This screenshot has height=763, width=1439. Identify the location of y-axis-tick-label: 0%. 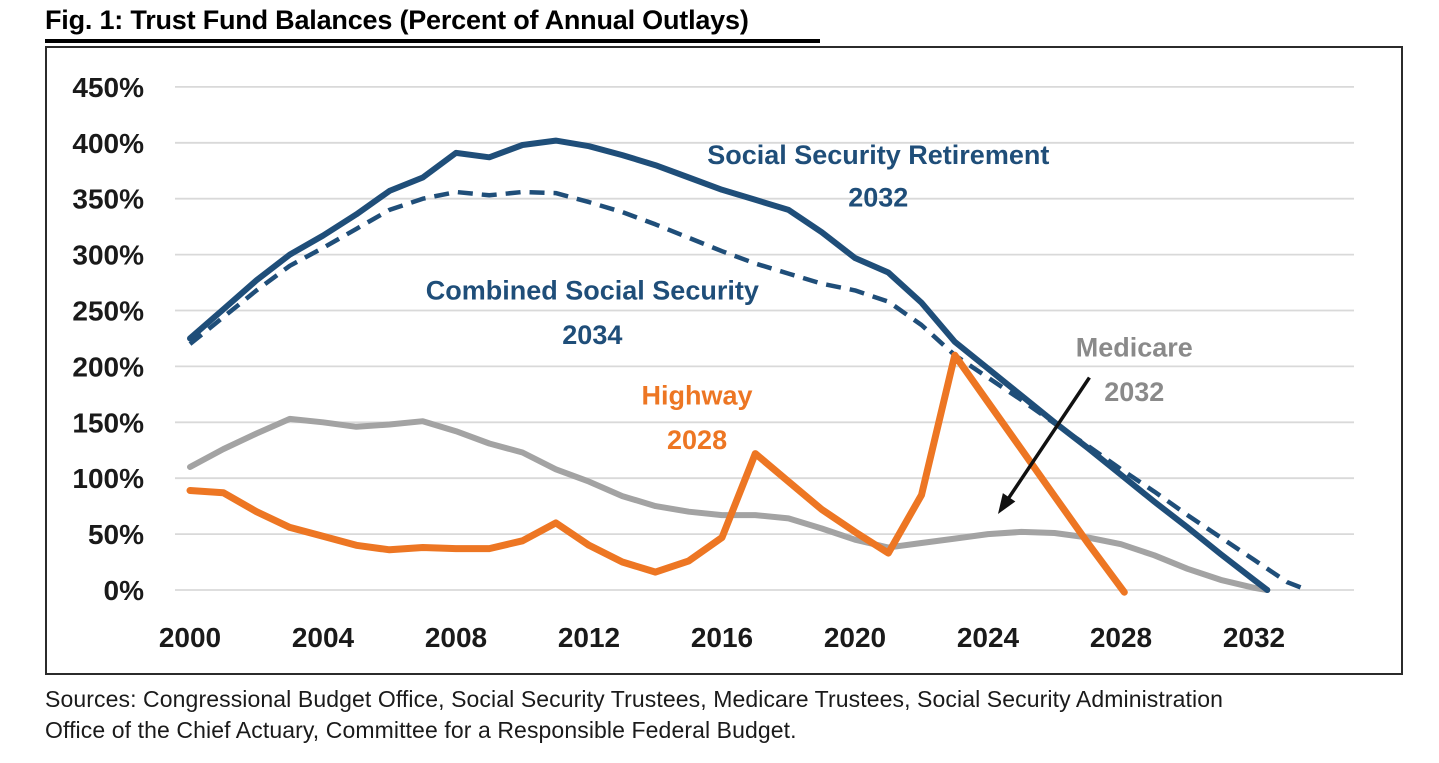
(124, 590).